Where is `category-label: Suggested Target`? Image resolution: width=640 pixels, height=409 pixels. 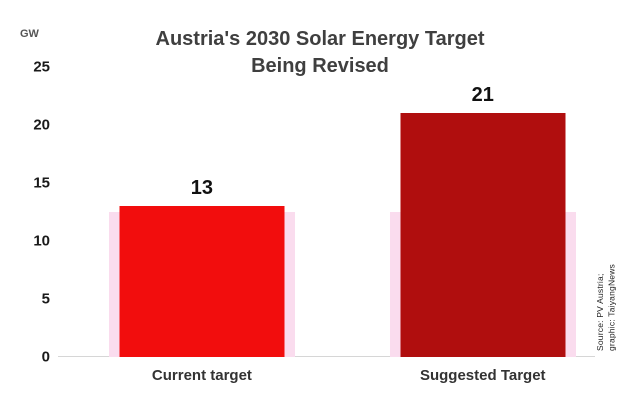 category-label: Suggested Target is located at coordinates (482, 375).